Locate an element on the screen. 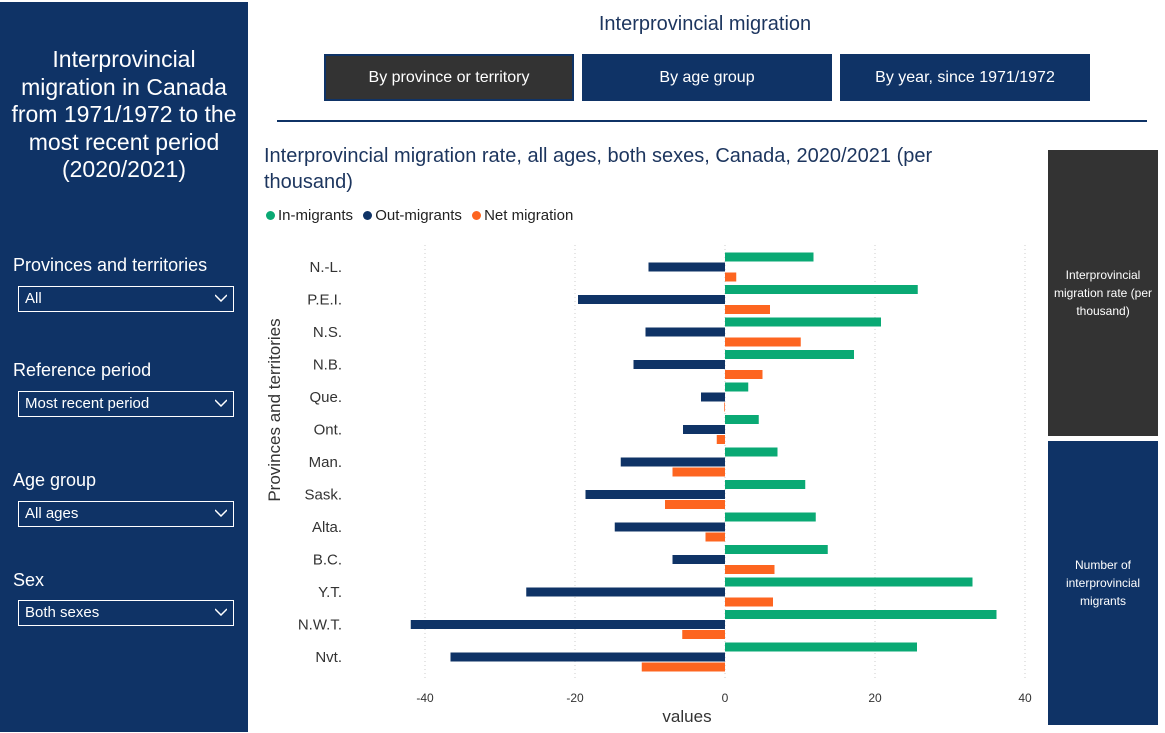  legend-net-migration: Net migration is located at coordinates (522, 215).